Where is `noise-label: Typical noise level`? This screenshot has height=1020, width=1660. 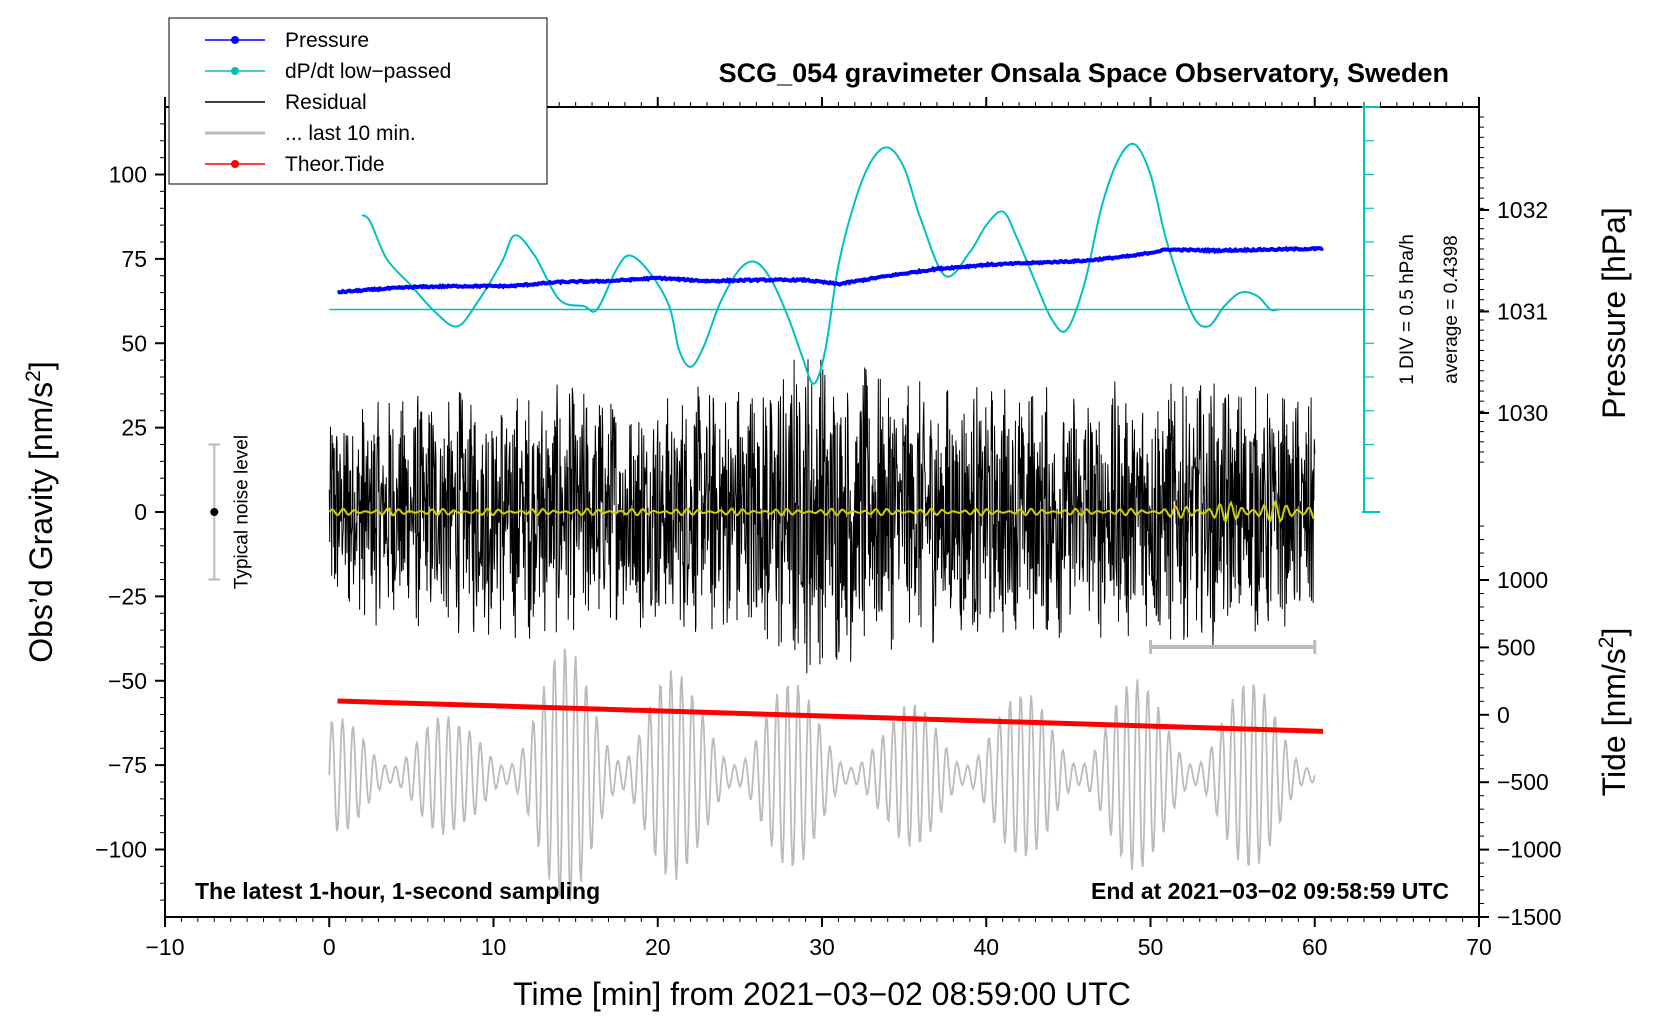 noise-label: Typical noise level is located at coordinates (241, 512).